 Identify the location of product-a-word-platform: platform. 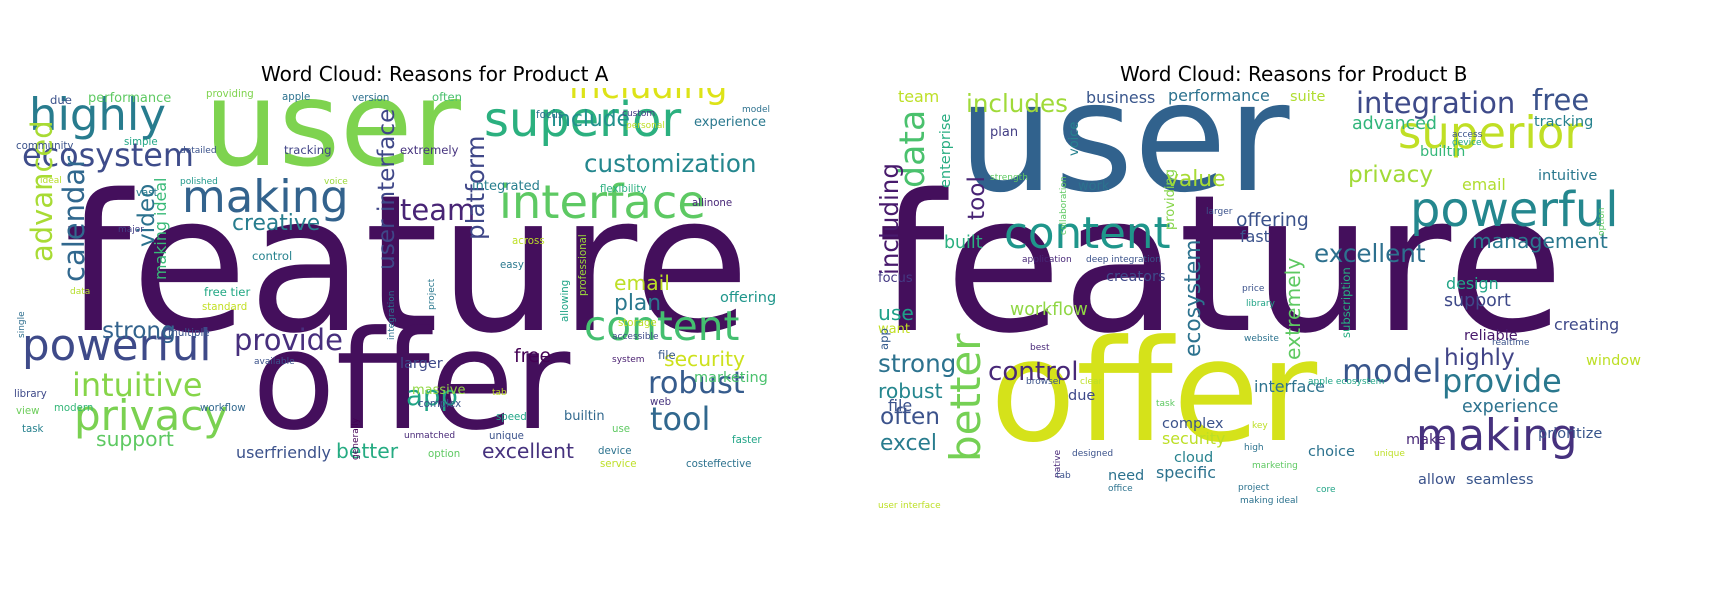
(475, 188).